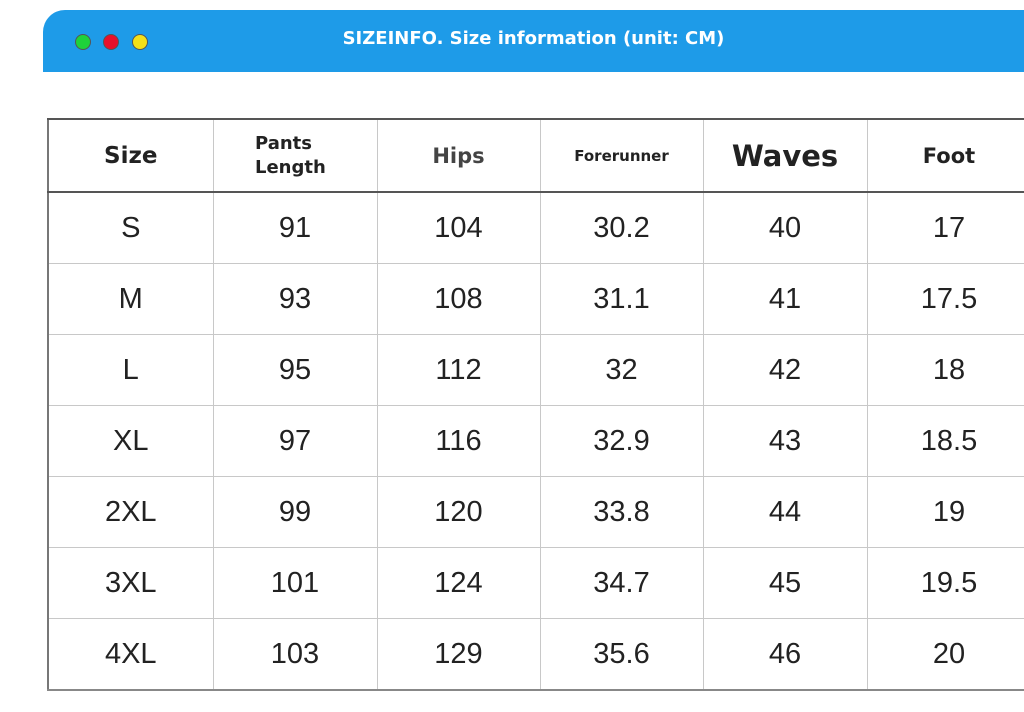 The image size is (1024, 712). I want to click on cell: 35.6, so click(621, 654).